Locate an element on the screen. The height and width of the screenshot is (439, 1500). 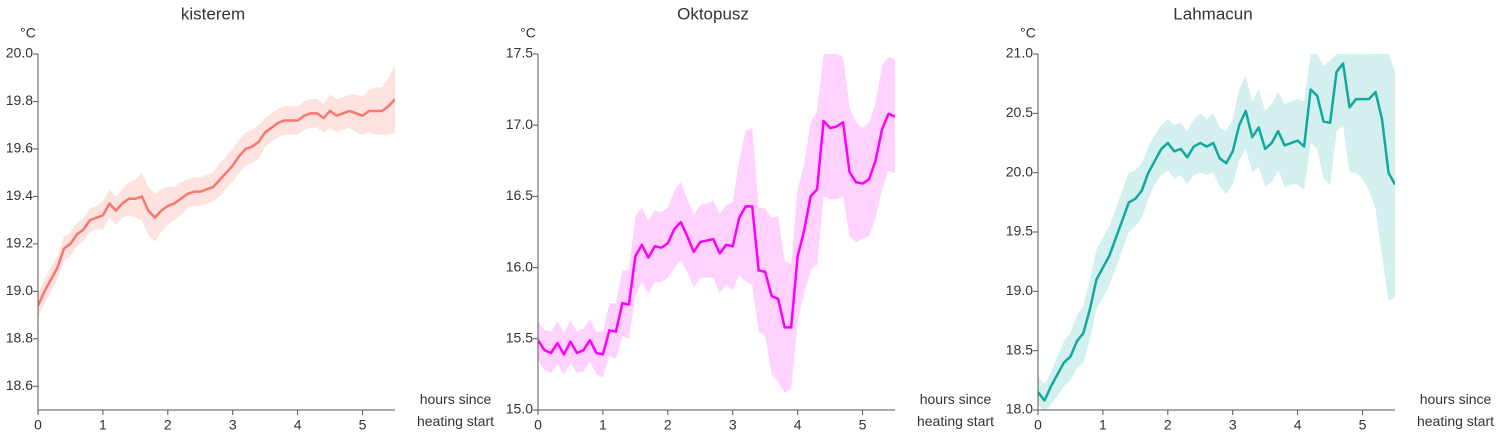
y-tick-label: 15.5 is located at coordinates (519, 338).